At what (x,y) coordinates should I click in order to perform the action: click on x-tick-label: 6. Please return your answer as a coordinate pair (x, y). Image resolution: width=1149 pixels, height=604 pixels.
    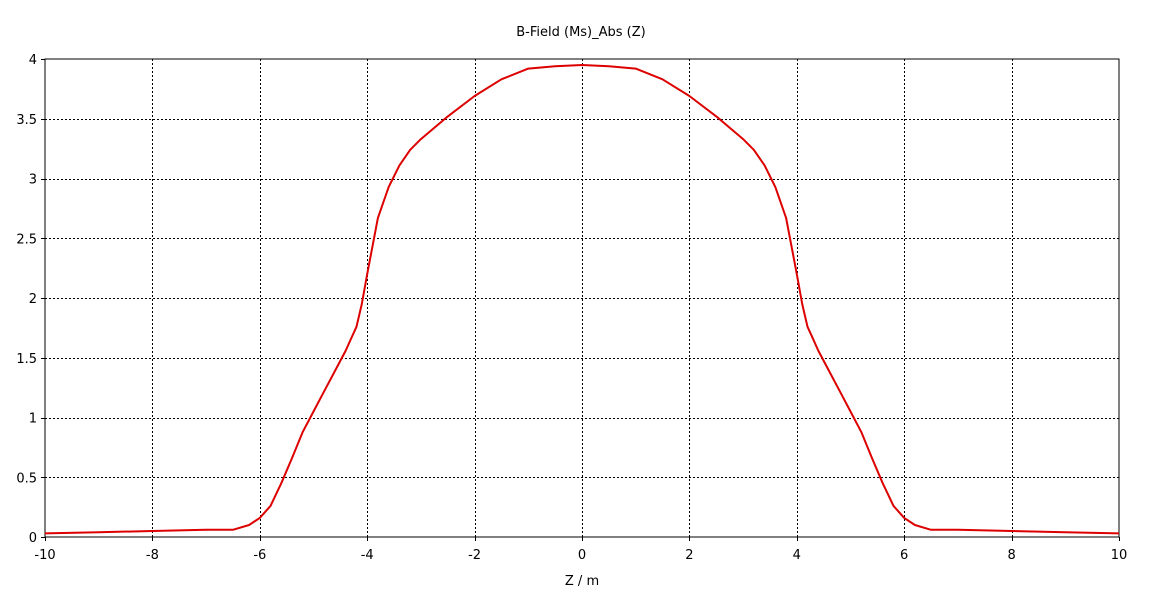
    Looking at the image, I should click on (904, 555).